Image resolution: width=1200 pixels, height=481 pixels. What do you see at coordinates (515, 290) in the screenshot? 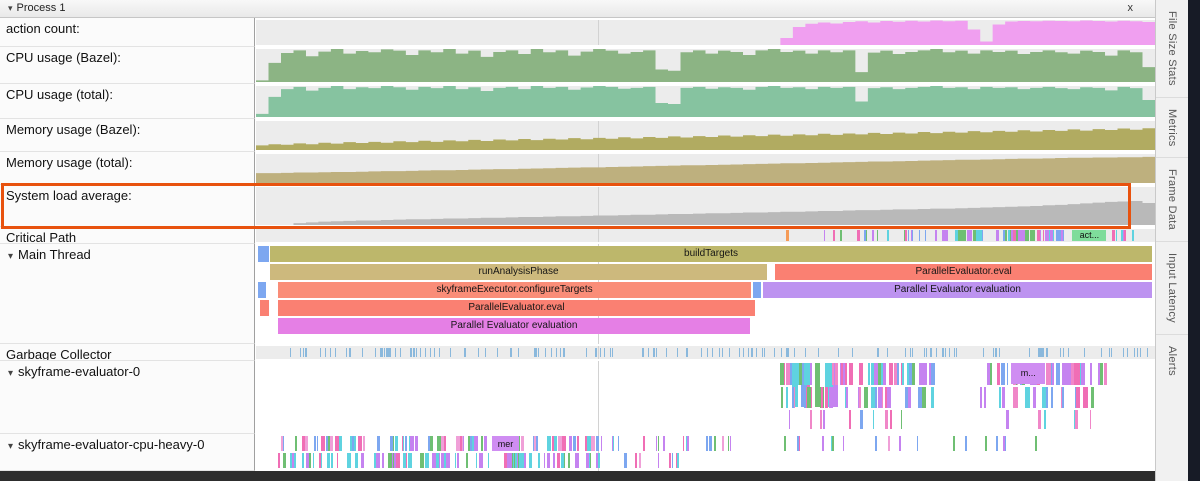
I see `trace-slice: skyframeExecutor.configureTargets` at bounding box center [515, 290].